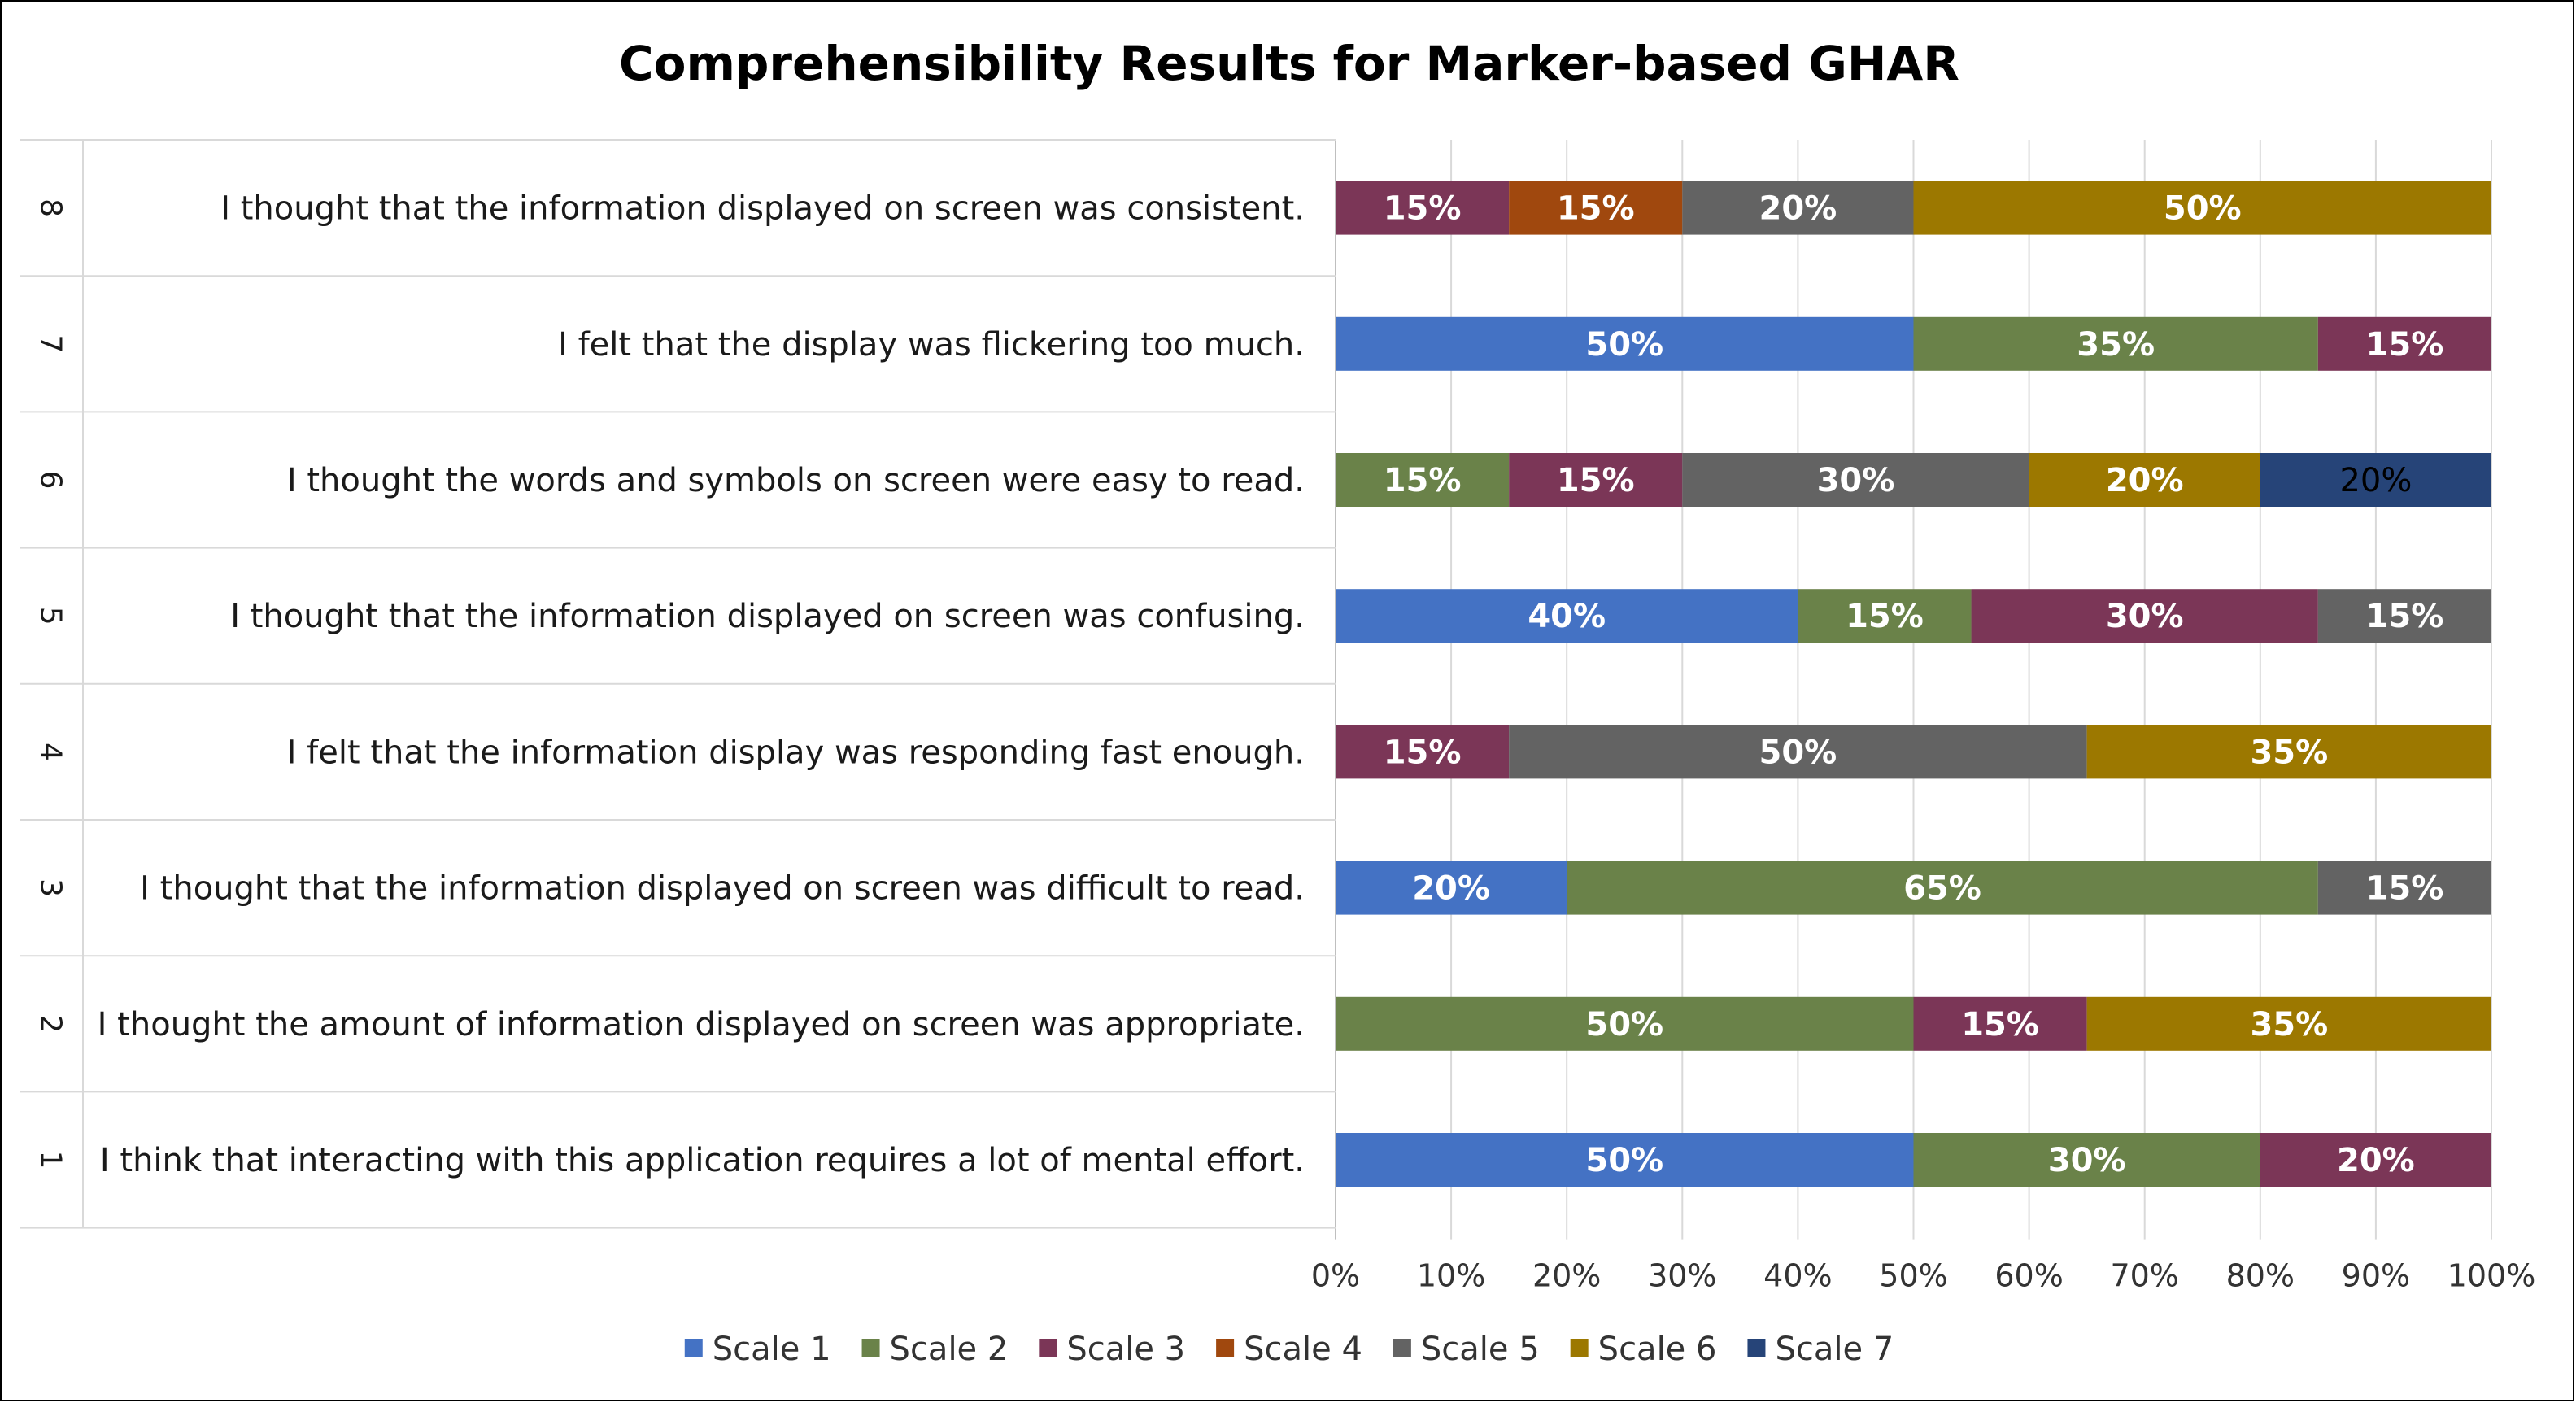 The image size is (2576, 1403). Describe the element at coordinates (1451, 1276) in the screenshot. I see `x-tick-label: 10%` at that location.